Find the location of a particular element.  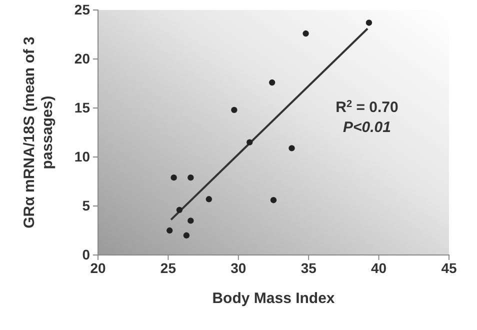

y-tick-label: 0 is located at coordinates (86, 254).